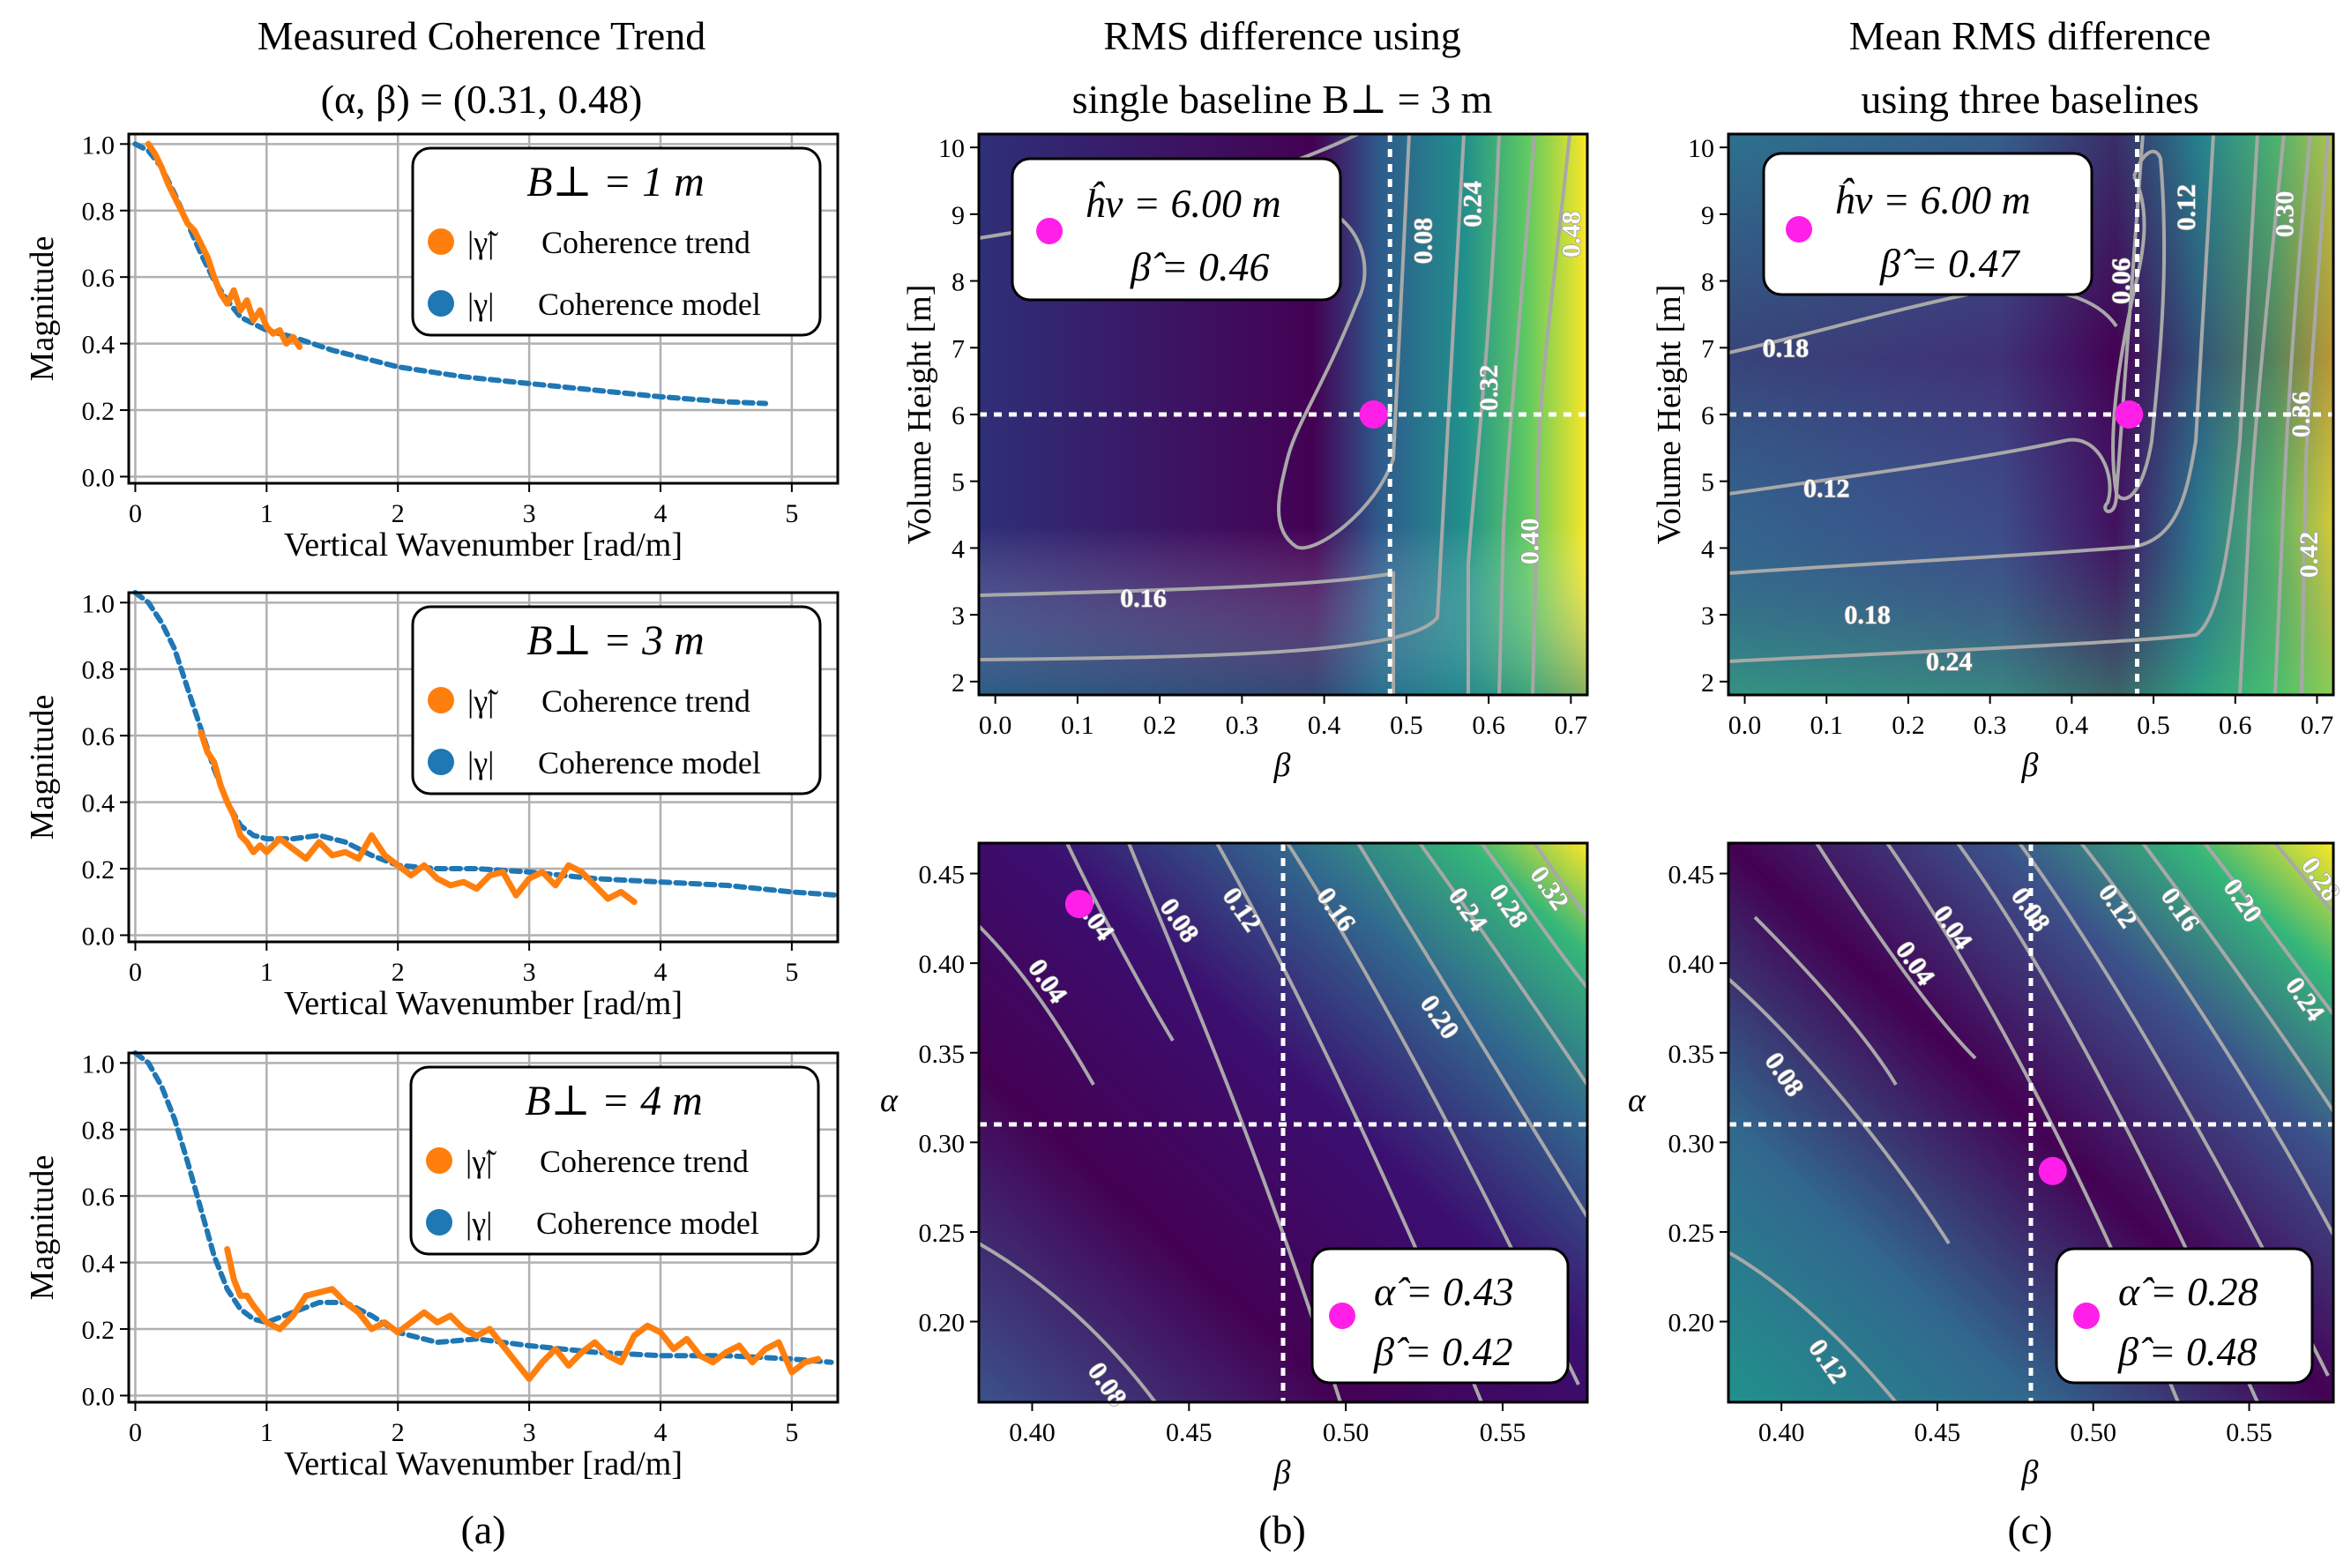 This screenshot has height=1568, width=2351. What do you see at coordinates (1571, 725) in the screenshot?
I see `x-tick-label: 0.7` at bounding box center [1571, 725].